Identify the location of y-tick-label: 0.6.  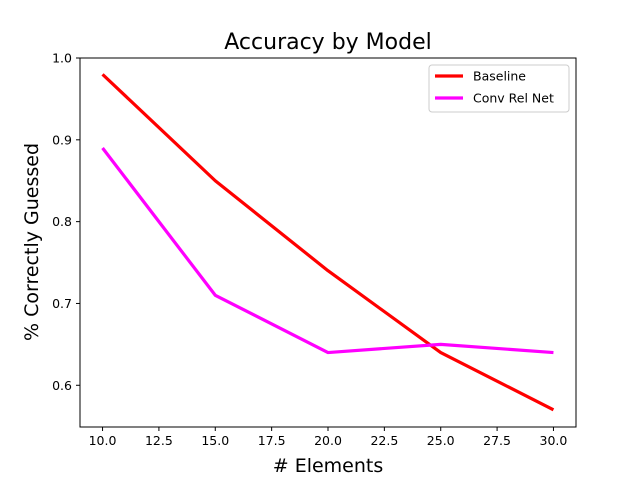
(62, 385).